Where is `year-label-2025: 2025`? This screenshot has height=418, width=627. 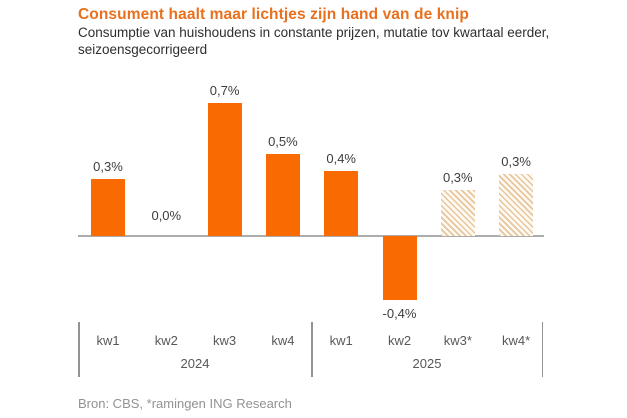
year-label-2025: 2025 is located at coordinates (427, 363).